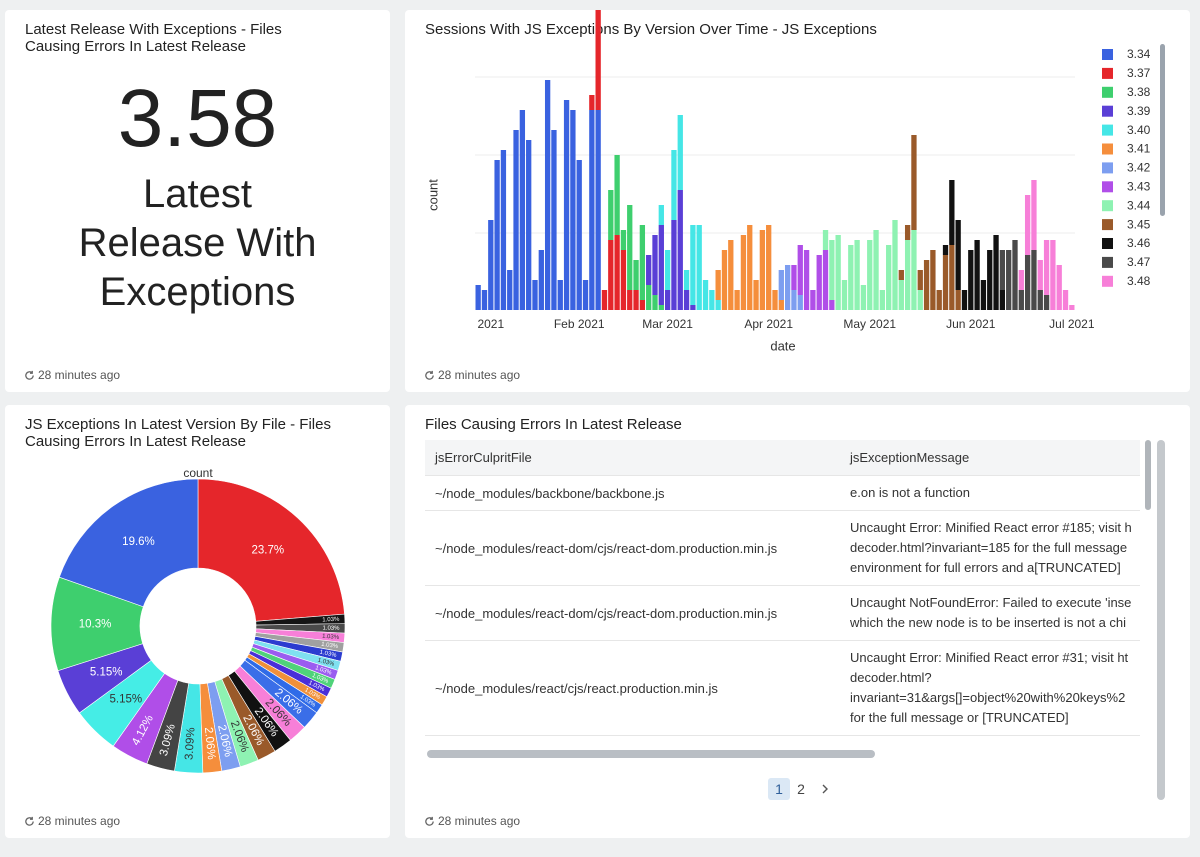  Describe the element at coordinates (197, 118) in the screenshot. I see `kpi-value: 3.58` at that location.